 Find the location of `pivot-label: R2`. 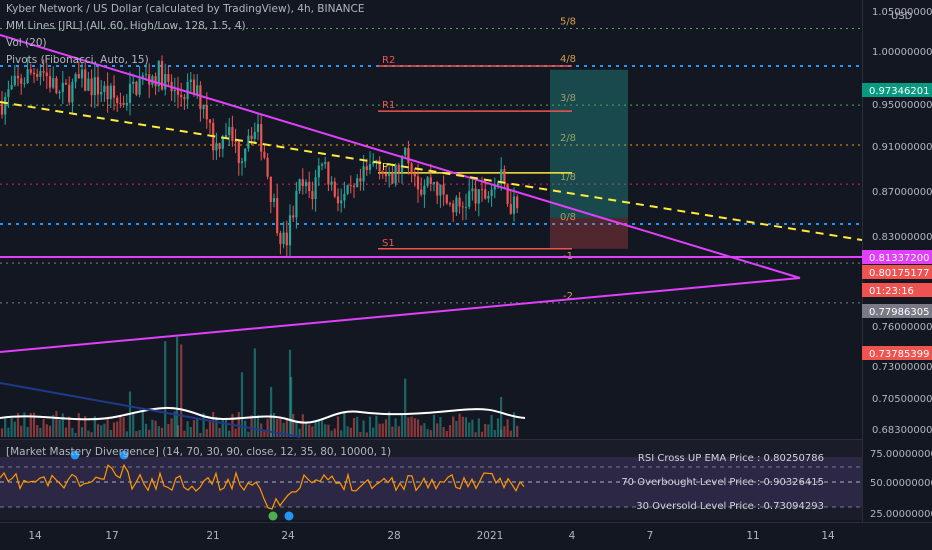

pivot-label: R2 is located at coordinates (388, 60).